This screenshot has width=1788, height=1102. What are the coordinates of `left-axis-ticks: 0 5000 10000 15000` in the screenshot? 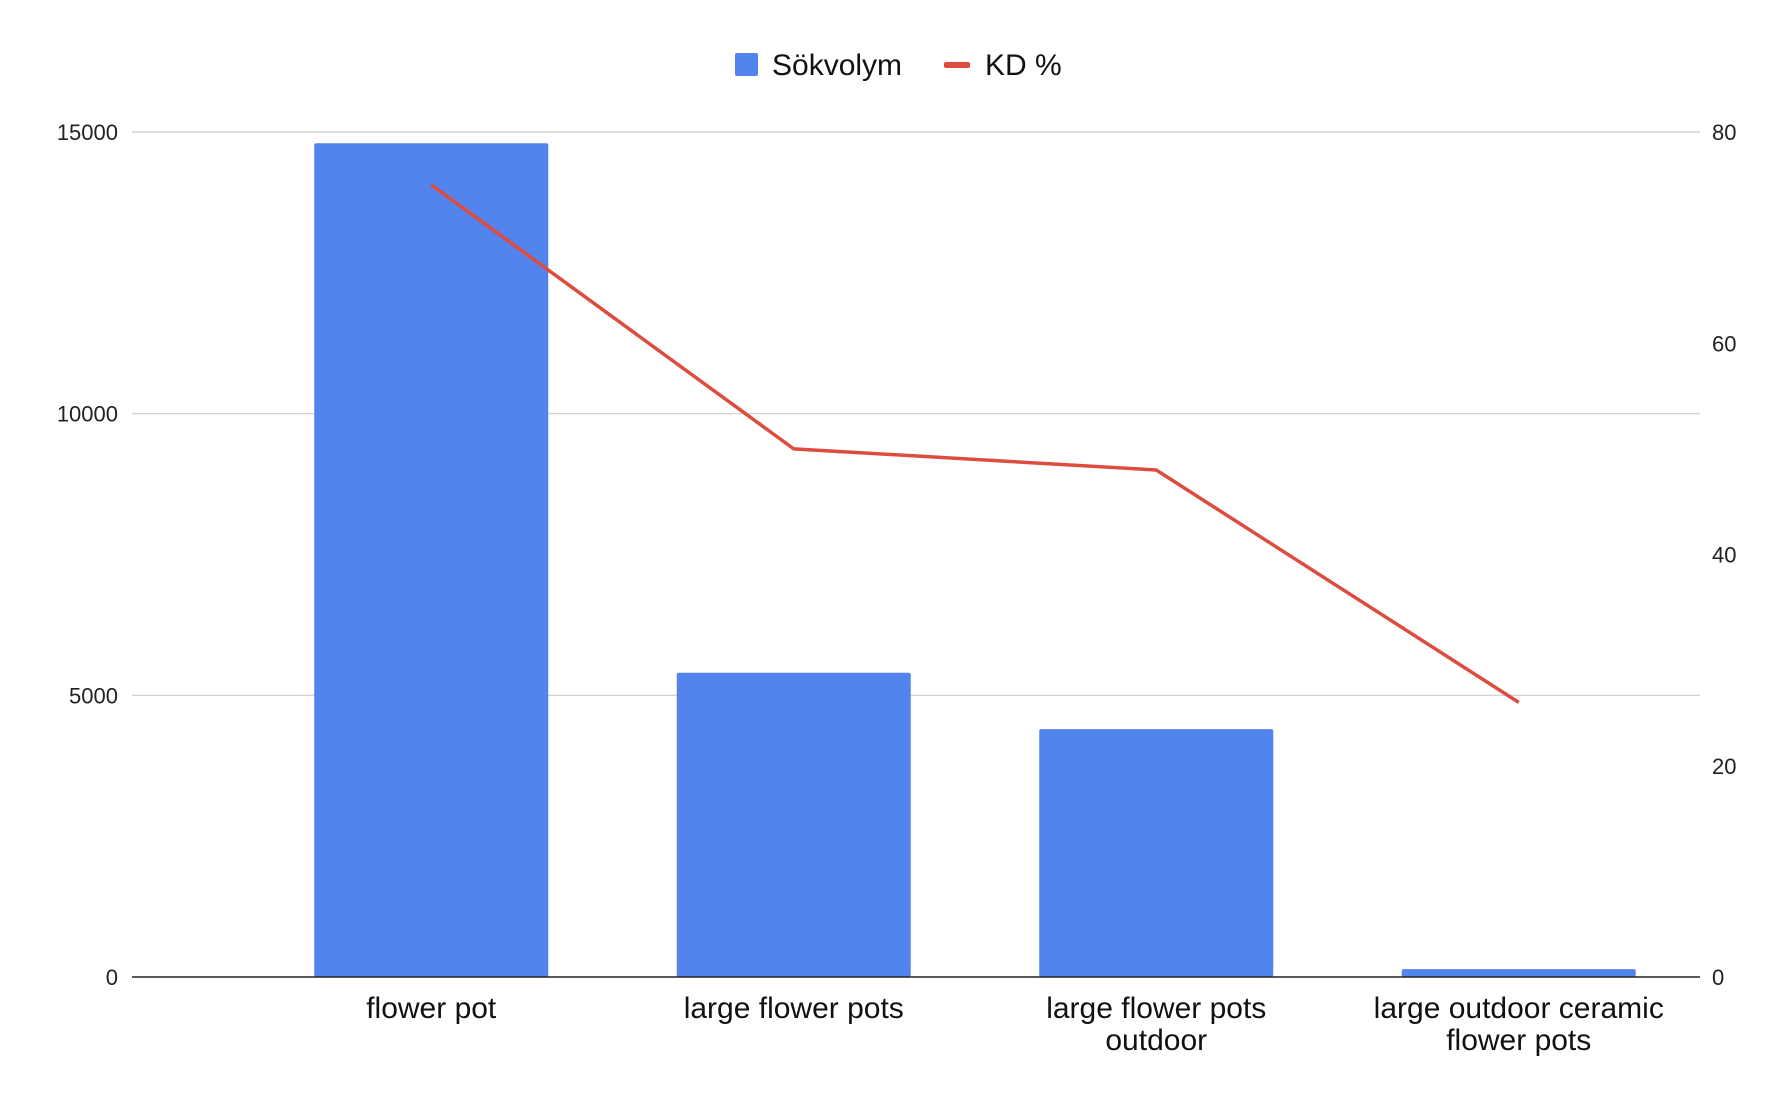 It's located at (87, 555).